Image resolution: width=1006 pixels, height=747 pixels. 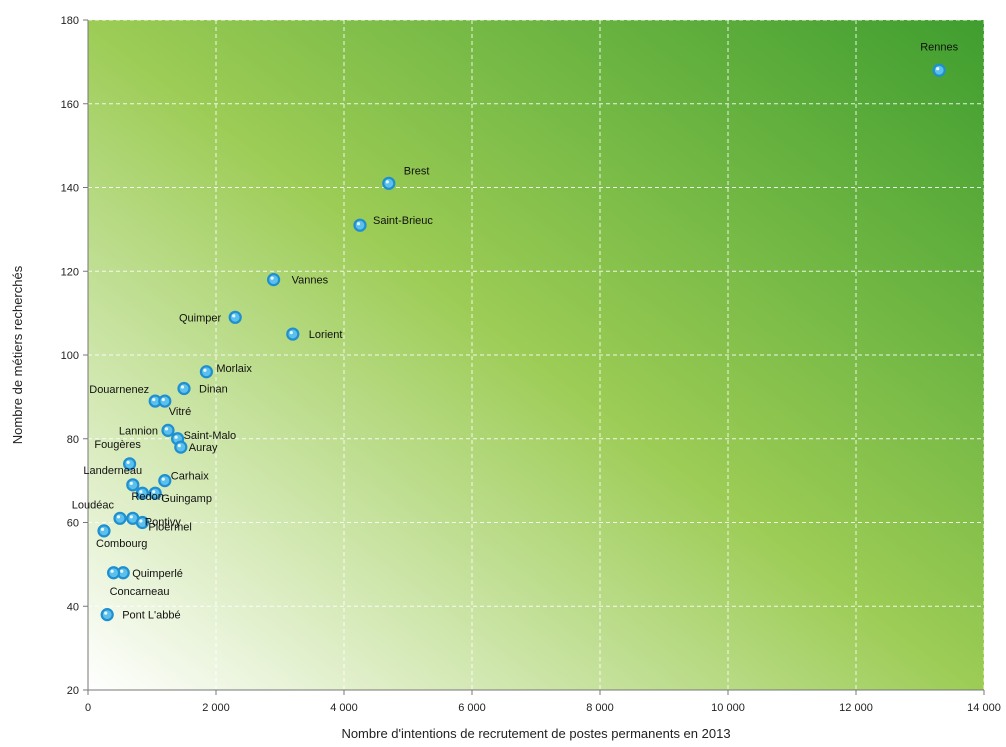 What do you see at coordinates (326, 335) in the screenshot?
I see `data-label: Lorient` at bounding box center [326, 335].